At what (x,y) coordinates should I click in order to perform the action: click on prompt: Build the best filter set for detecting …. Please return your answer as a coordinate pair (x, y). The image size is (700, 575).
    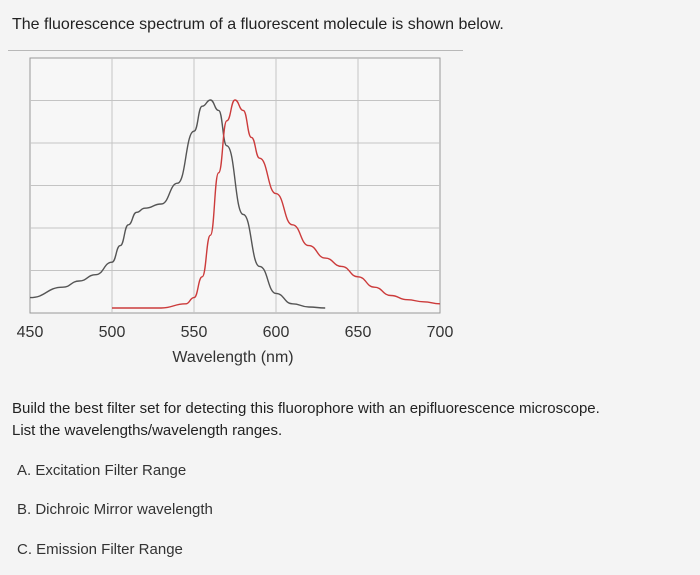
    Looking at the image, I should click on (354, 420).